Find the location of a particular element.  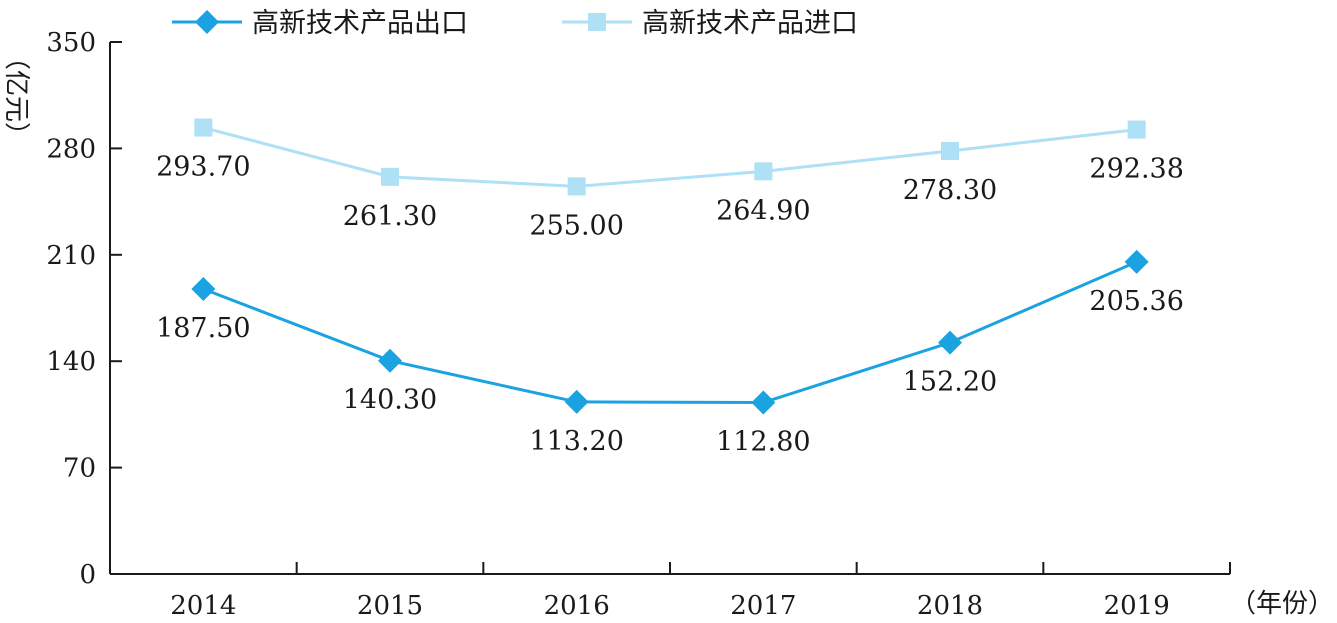

data-label: 187.50 is located at coordinates (203, 328).